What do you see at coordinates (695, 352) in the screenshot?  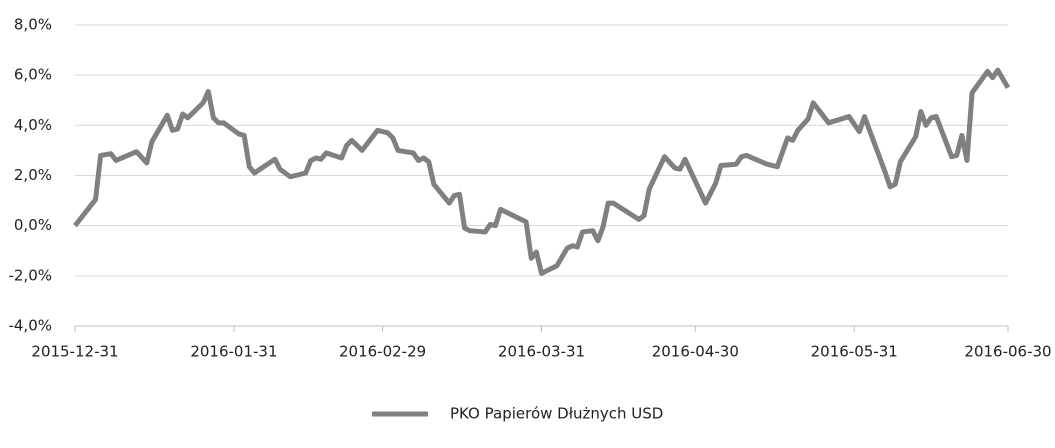 I see `x-tick-label: 2016-04-30` at bounding box center [695, 352].